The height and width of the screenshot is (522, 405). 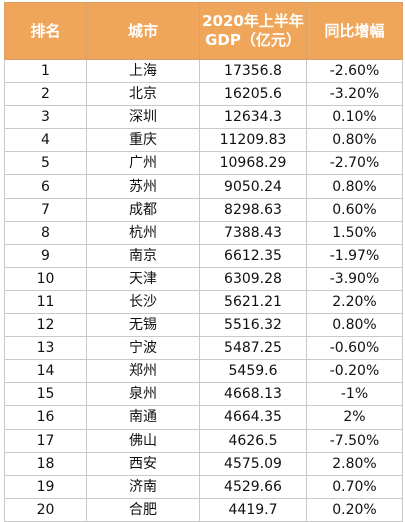 I want to click on table-row: 8 杭州 7388.43 1.50%, so click(x=203, y=232).